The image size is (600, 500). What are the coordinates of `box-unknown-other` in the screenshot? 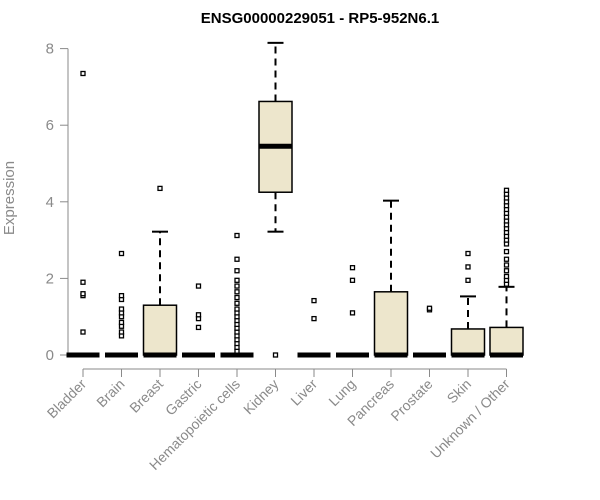 It's located at (506, 272).